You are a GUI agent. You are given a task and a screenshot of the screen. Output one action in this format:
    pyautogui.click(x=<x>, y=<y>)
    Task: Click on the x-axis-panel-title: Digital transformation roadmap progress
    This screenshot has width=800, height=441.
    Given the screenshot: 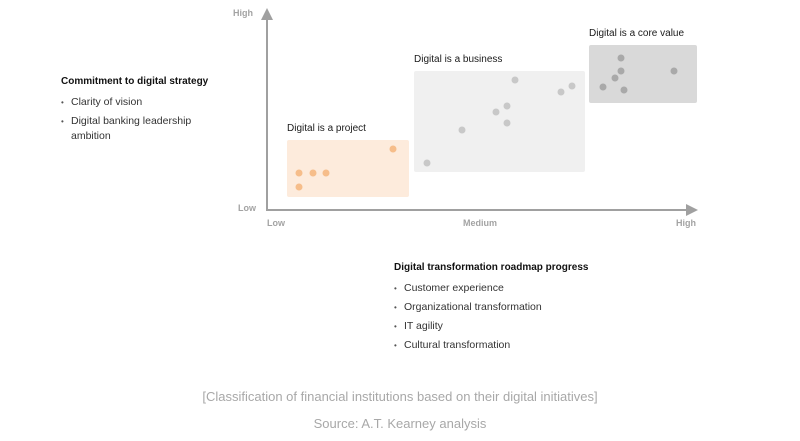 What is the action you would take?
    pyautogui.click(x=491, y=267)
    